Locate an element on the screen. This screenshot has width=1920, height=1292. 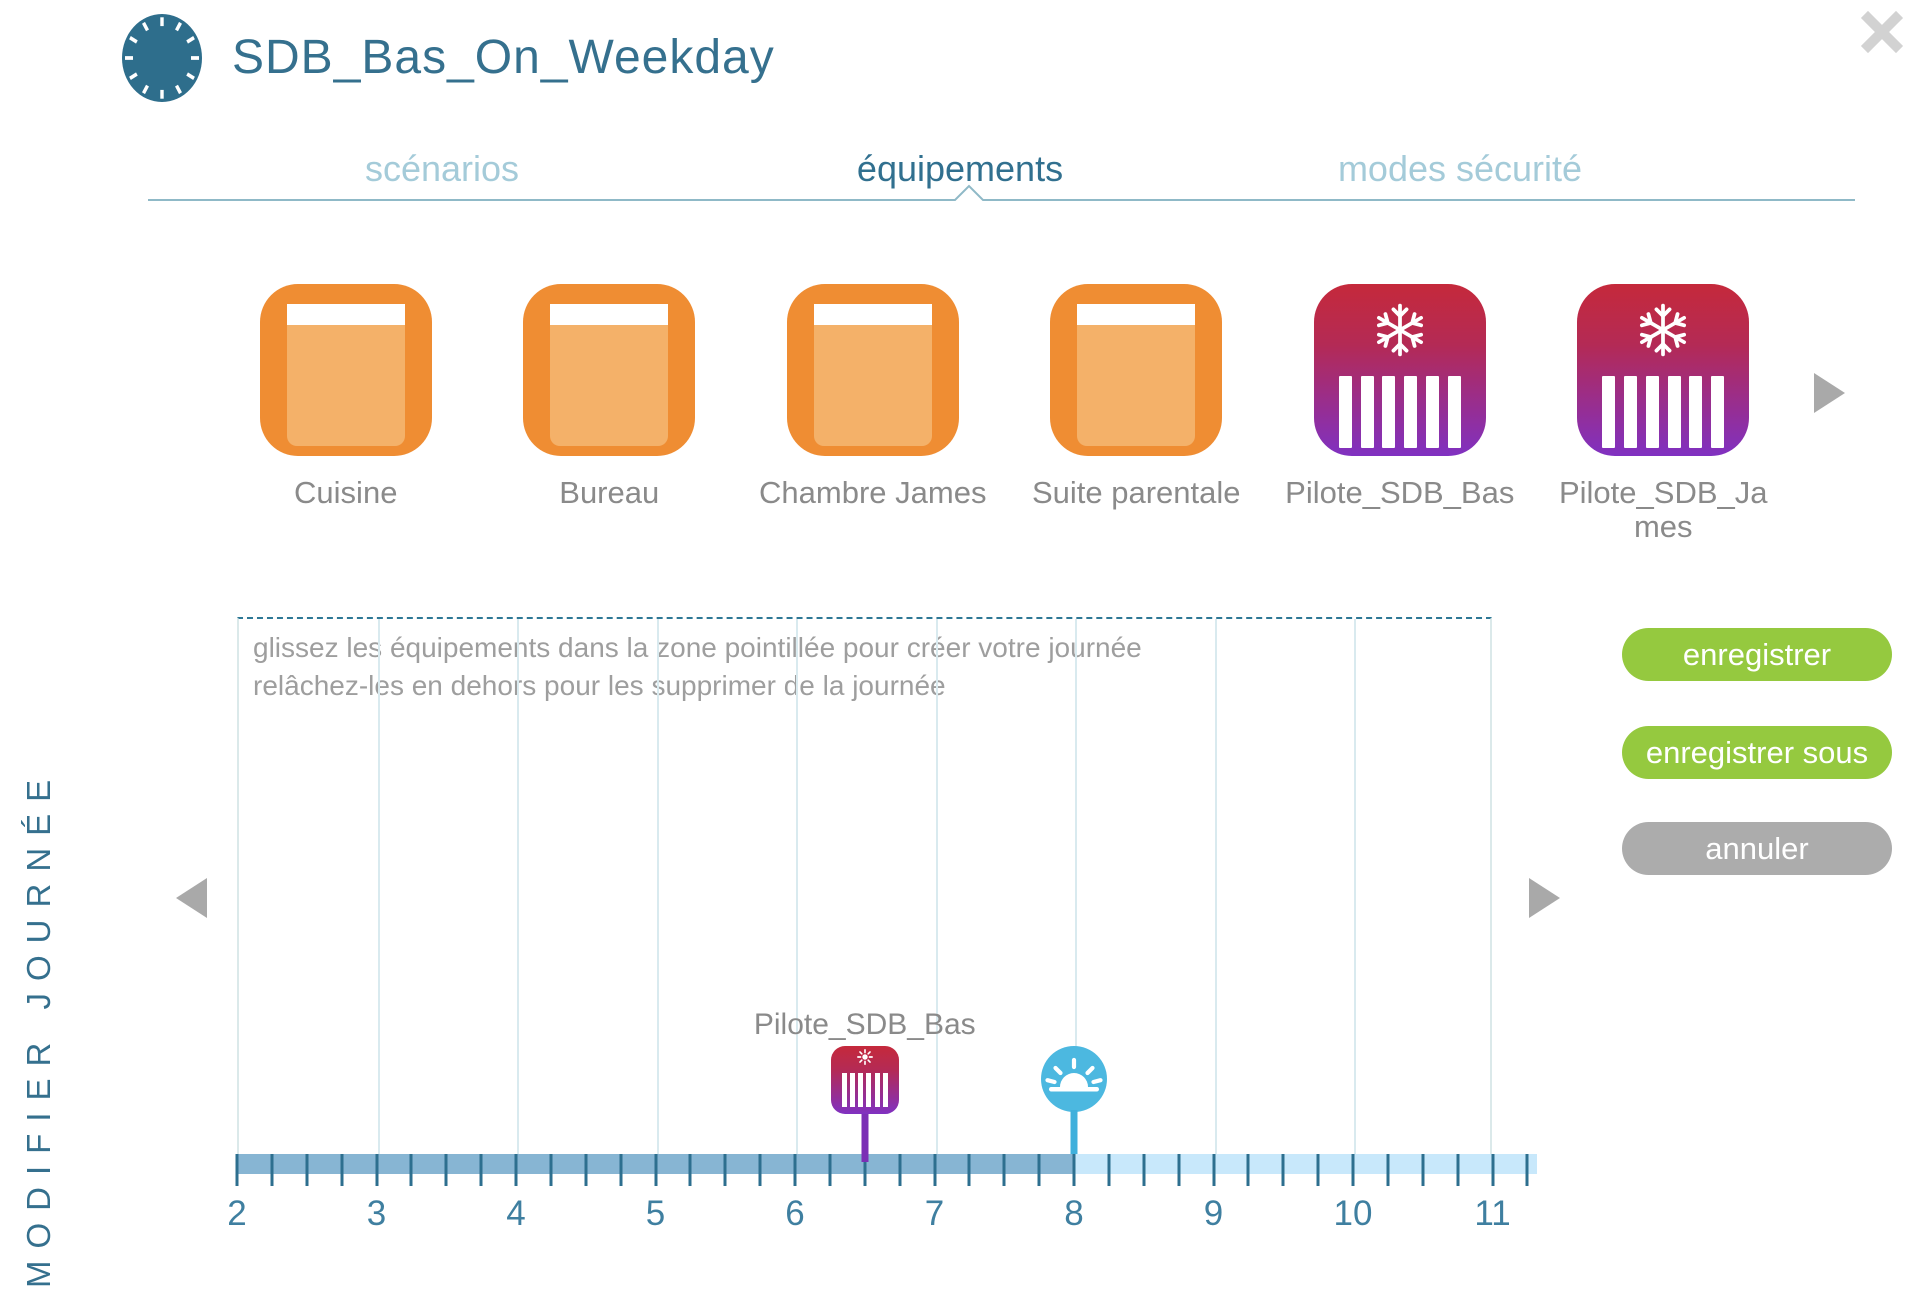
close-icon is located at coordinates (1882, 32).